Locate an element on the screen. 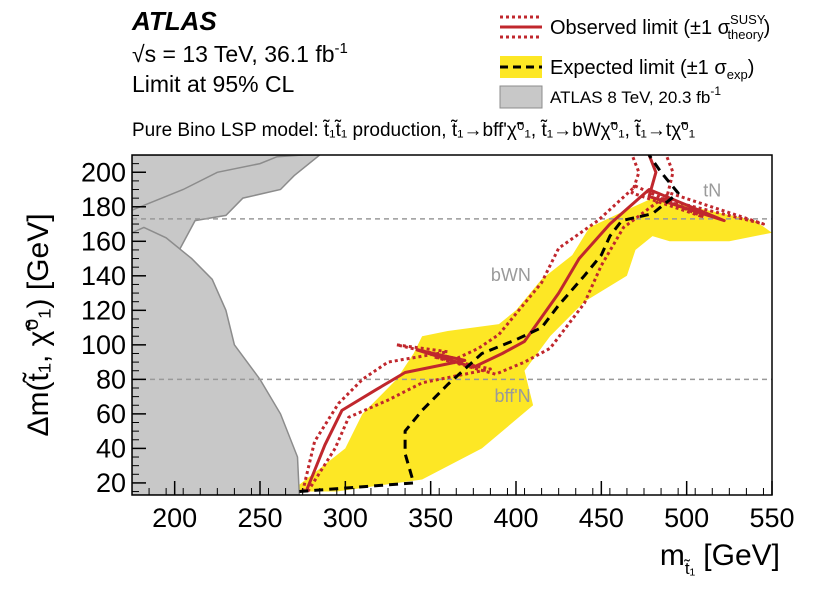 The width and height of the screenshot is (822, 590). x-tick-label-5: 450 is located at coordinates (601, 518).